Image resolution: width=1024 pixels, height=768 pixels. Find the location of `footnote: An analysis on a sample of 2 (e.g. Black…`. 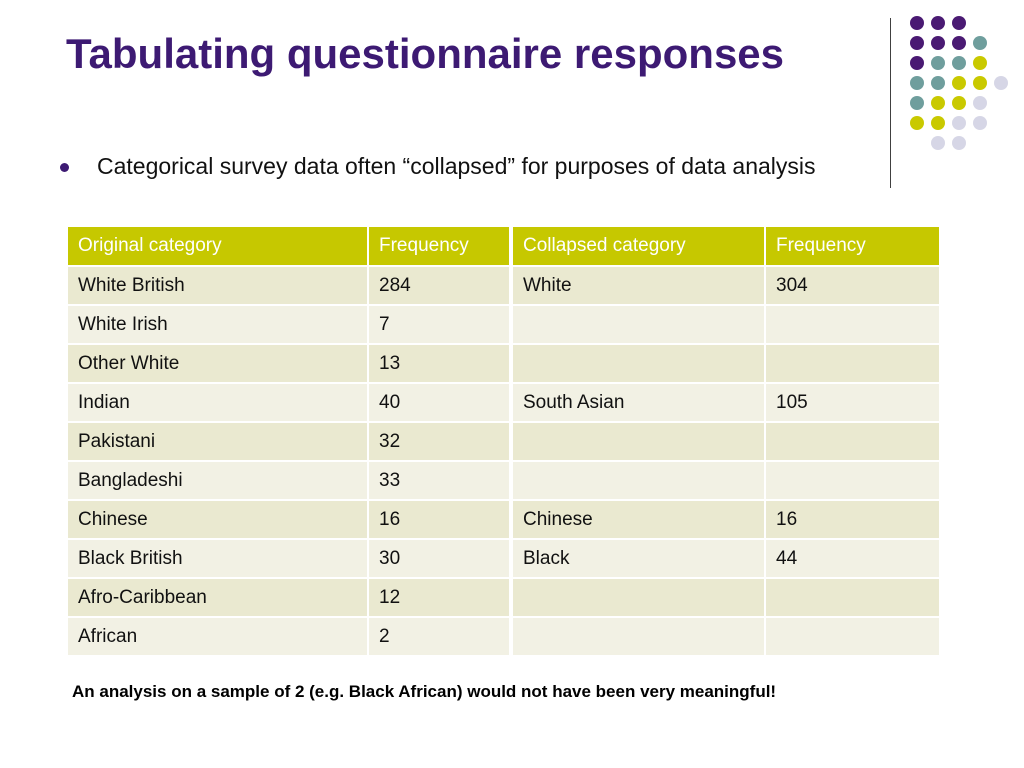

footnote: An analysis on a sample of 2 (e.g. Black… is located at coordinates (424, 691).